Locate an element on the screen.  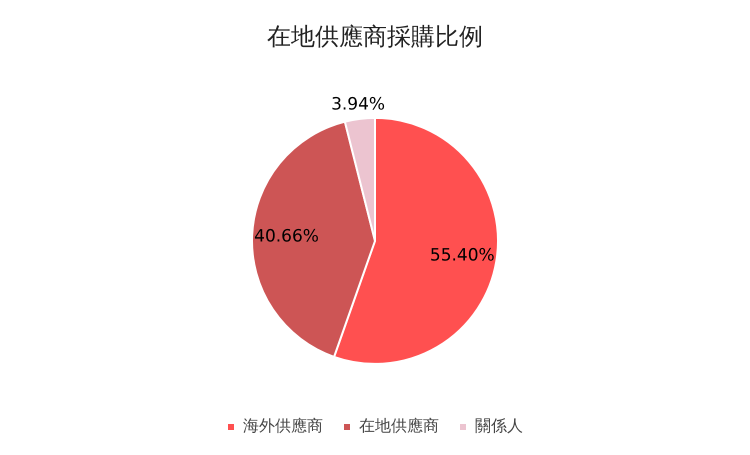
legend-label: 在地供應商 is located at coordinates (399, 426).